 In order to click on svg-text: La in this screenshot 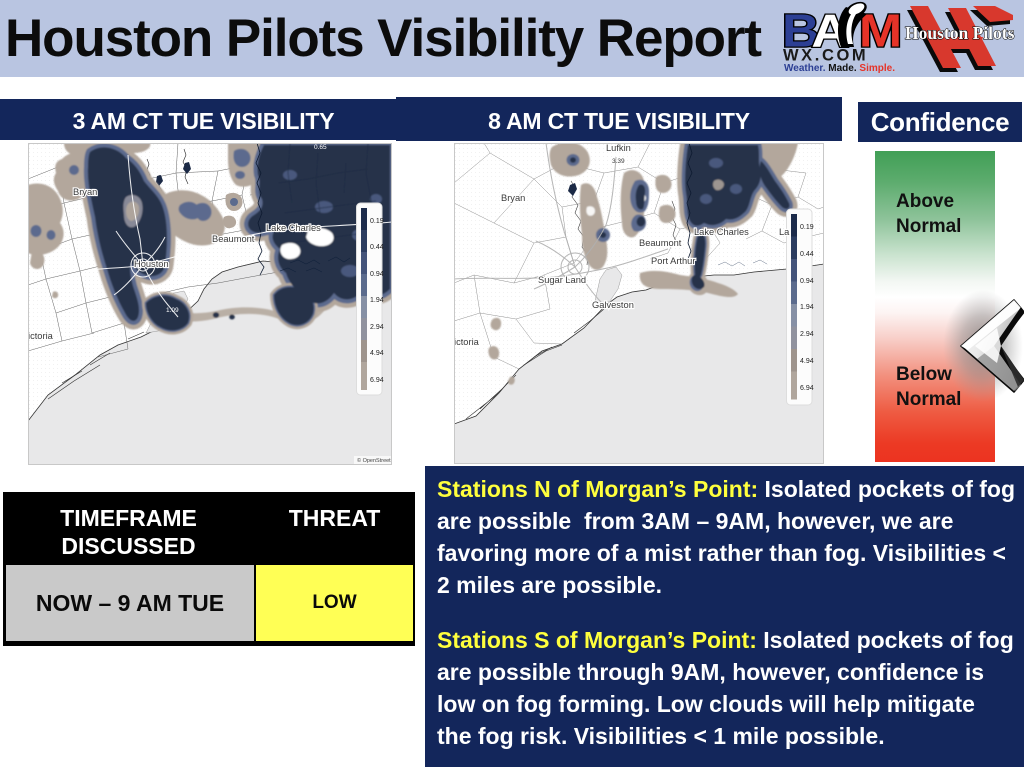, I will do `click(784, 232)`.